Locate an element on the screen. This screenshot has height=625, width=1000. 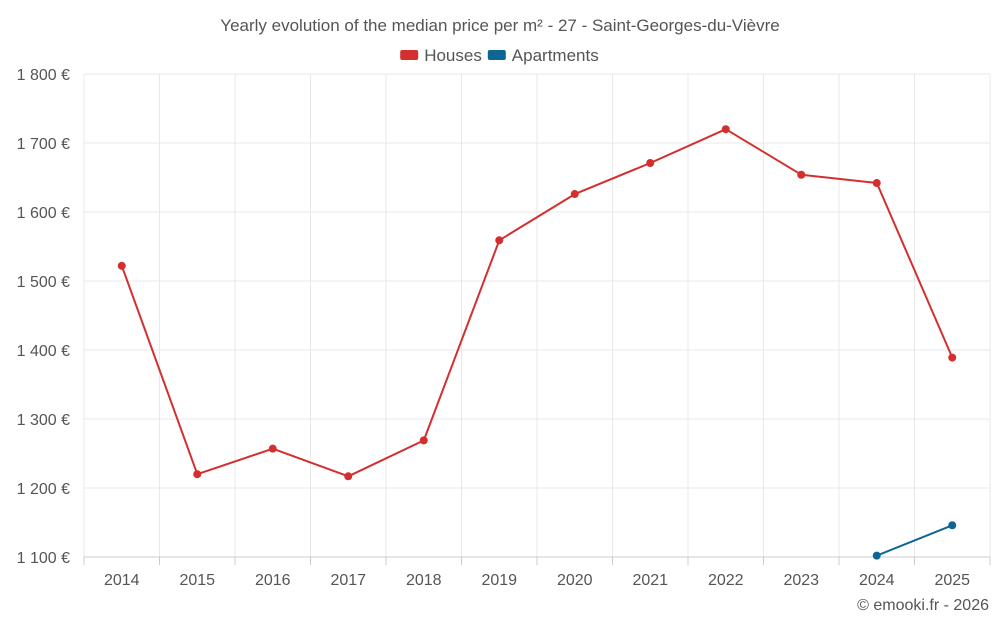
y-tick-label: 1 500 € is located at coordinates (43, 282).